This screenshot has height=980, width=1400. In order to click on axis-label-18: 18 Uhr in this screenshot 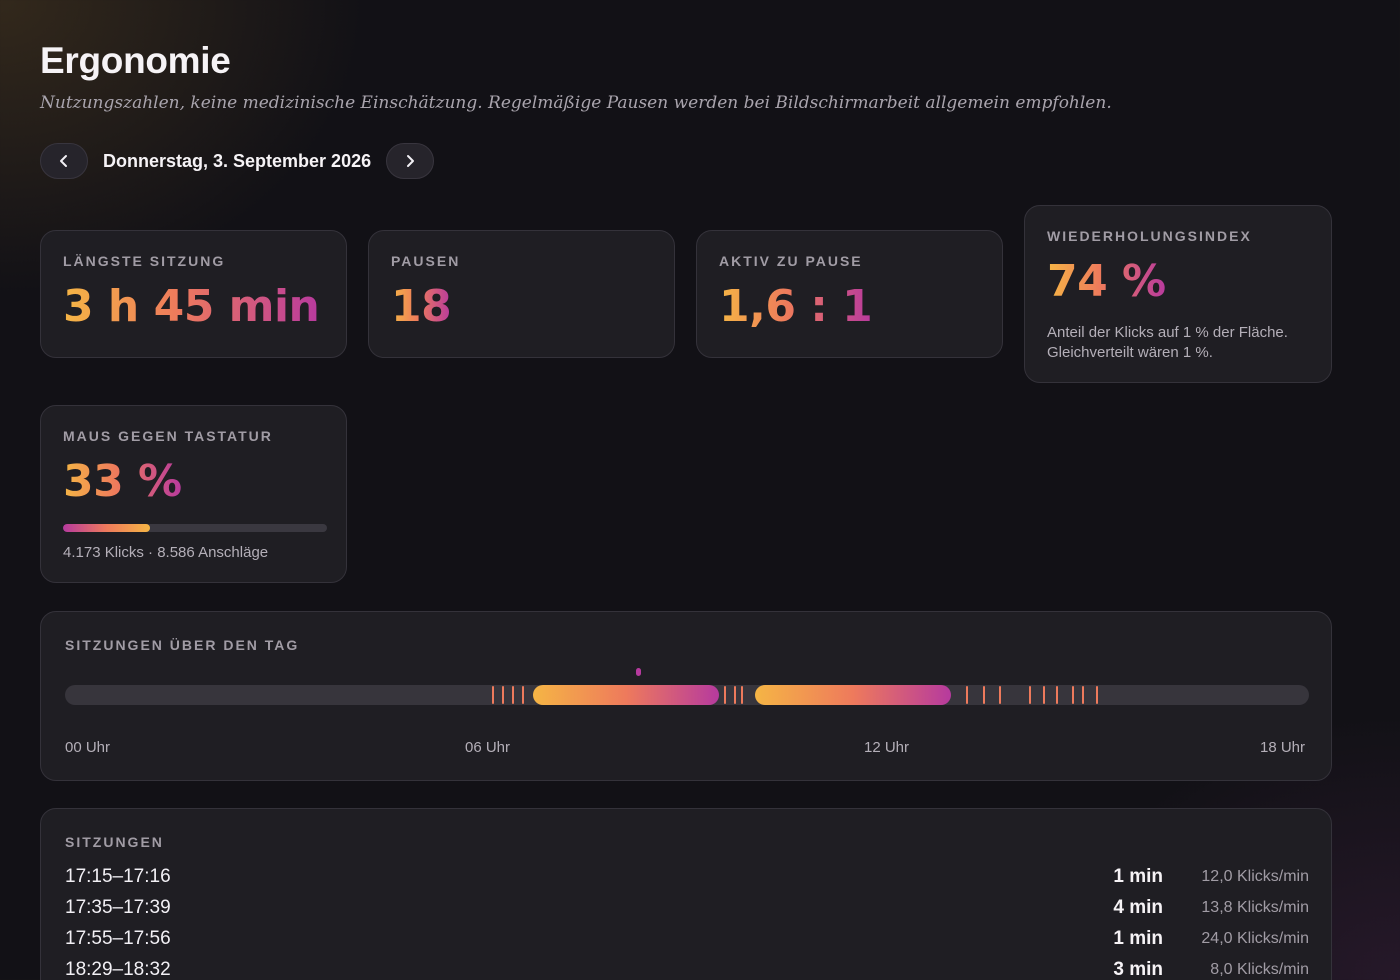, I will do `click(1283, 747)`.